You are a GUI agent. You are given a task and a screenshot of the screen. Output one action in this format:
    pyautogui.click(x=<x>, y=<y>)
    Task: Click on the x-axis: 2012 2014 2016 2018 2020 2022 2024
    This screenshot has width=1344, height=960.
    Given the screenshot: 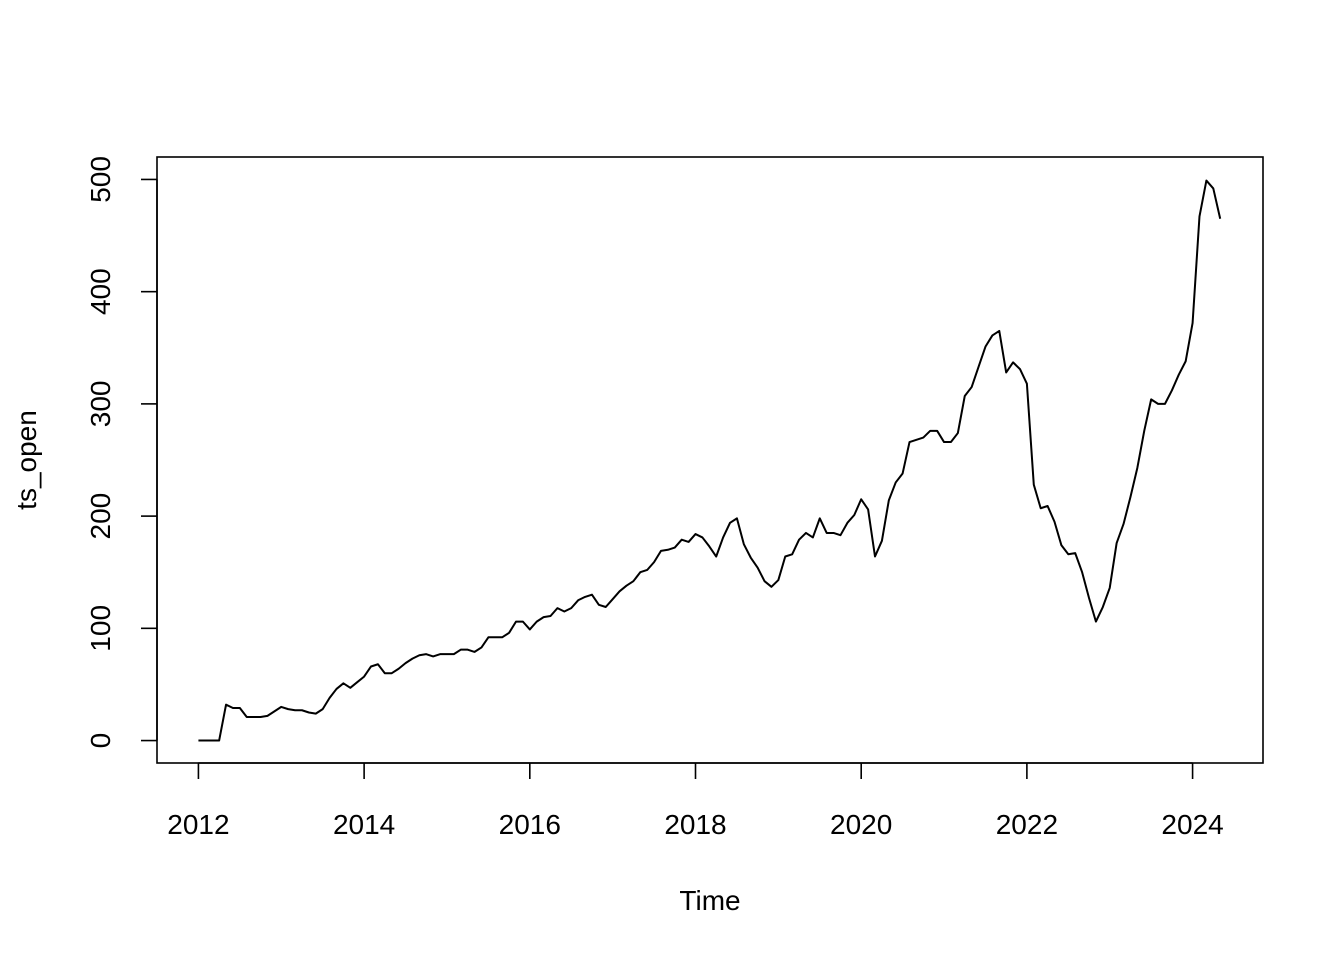 What is the action you would take?
    pyautogui.click(x=695, y=801)
    